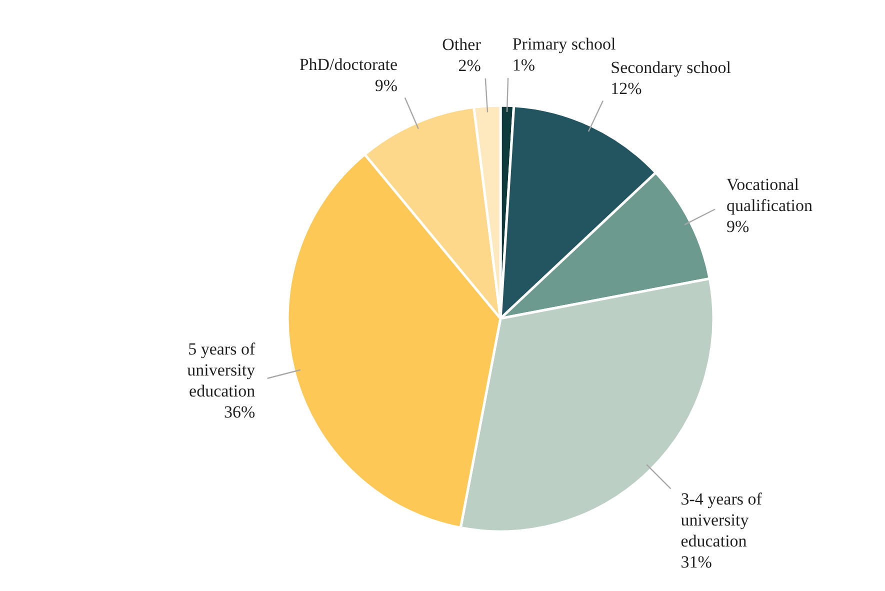  I want to click on slice-label: PhD/doctorate, so click(348, 64).